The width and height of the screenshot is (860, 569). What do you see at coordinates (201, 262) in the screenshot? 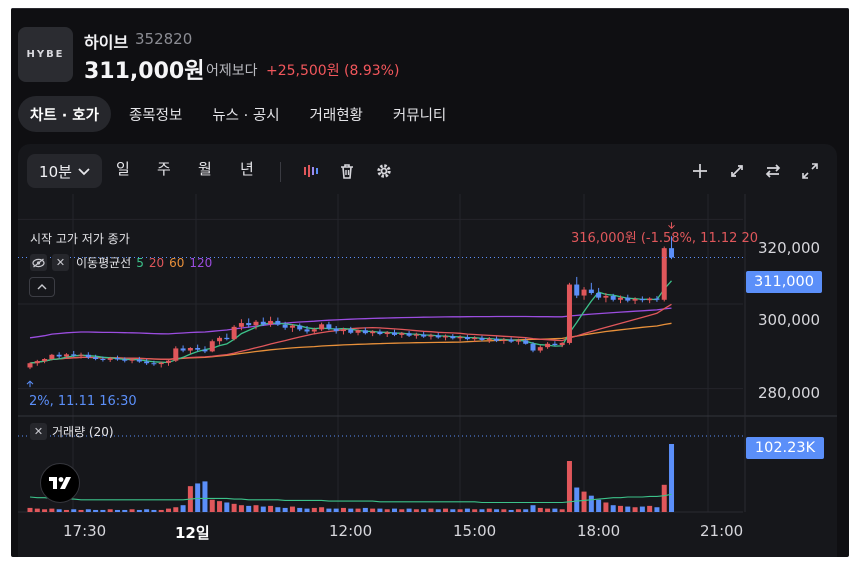
I see `ma-120-label: 120` at bounding box center [201, 262].